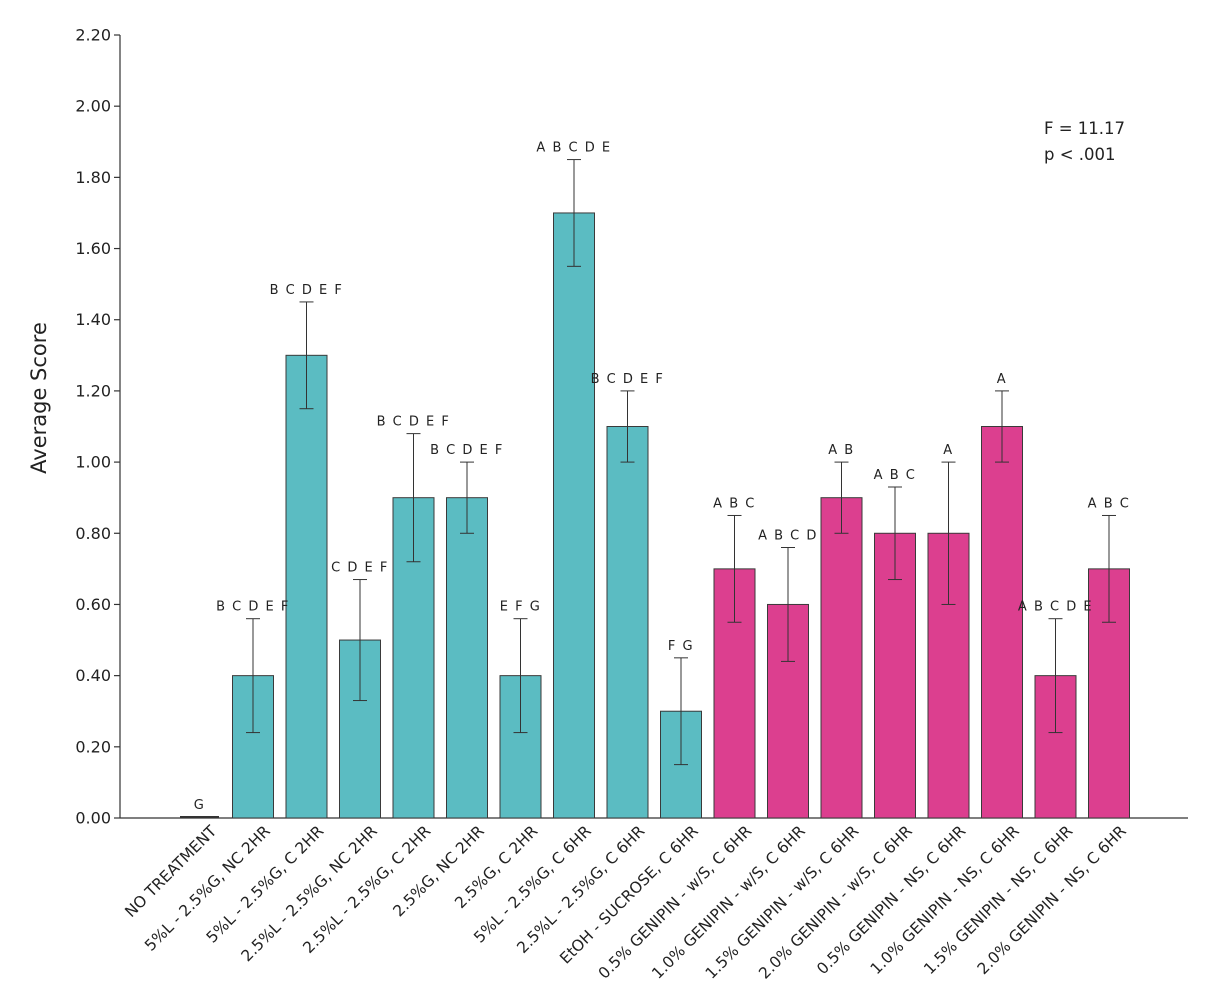 The image size is (1216, 986). I want to click on x-tick-label: 2.5%G, NC 2HR, so click(439, 871).